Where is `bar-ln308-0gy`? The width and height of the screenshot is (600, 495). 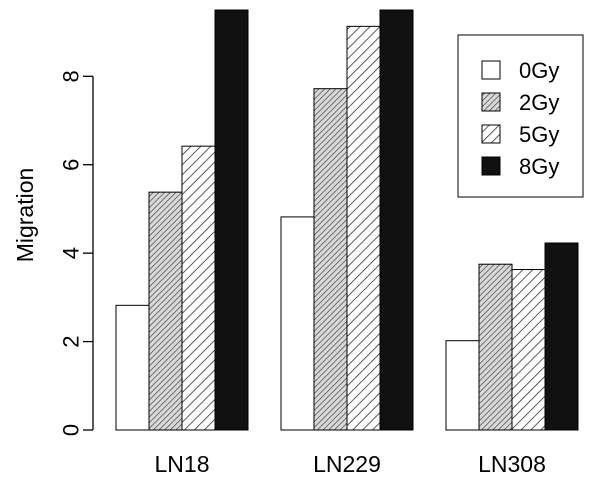
bar-ln308-0gy is located at coordinates (462, 385).